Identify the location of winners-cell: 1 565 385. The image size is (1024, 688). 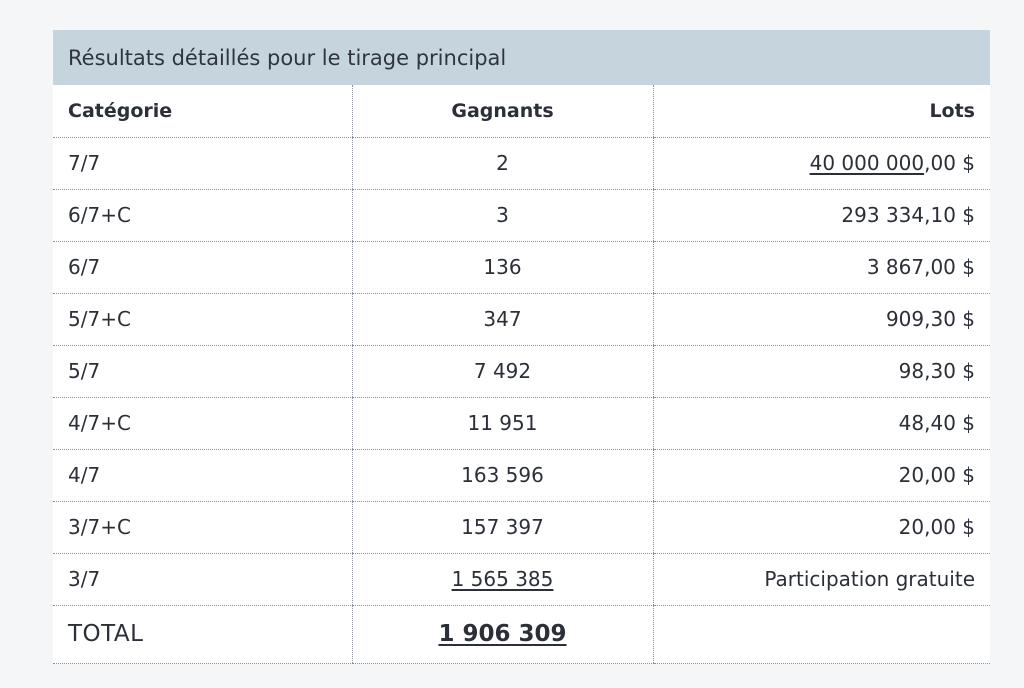
(502, 579).